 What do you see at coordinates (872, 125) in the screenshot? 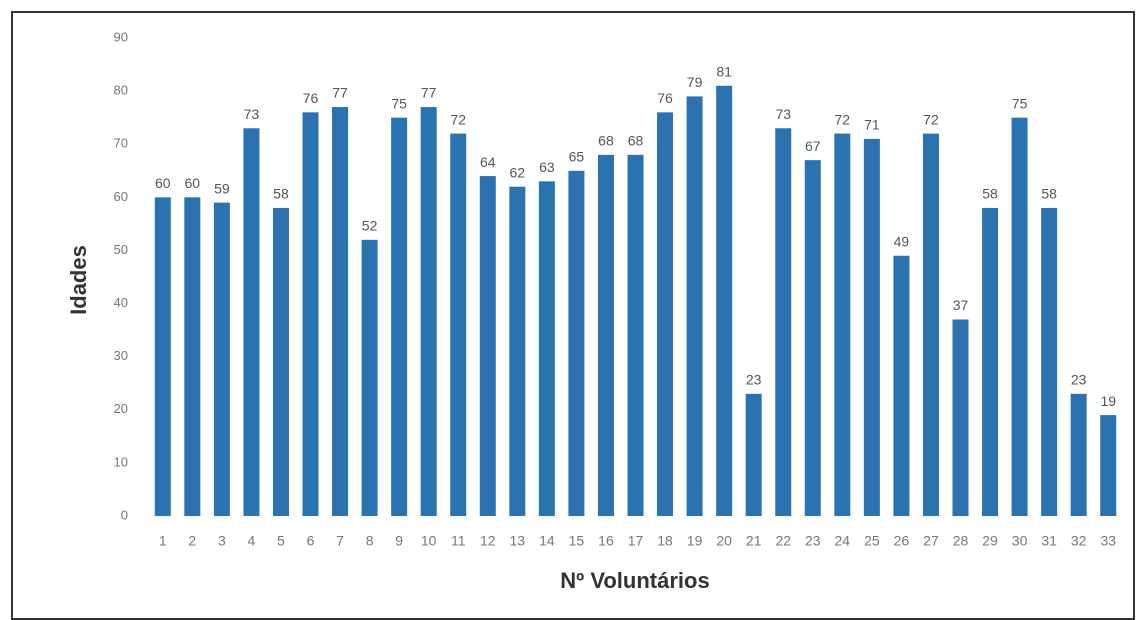
I see `data-label: 71` at bounding box center [872, 125].